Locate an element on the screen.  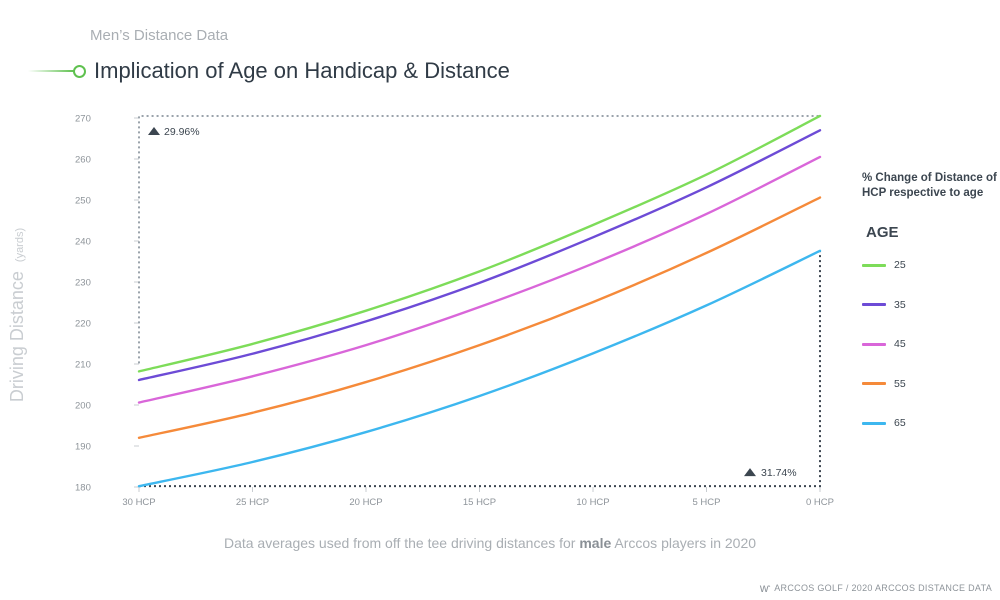
legend-label: 25 is located at coordinates (900, 265).